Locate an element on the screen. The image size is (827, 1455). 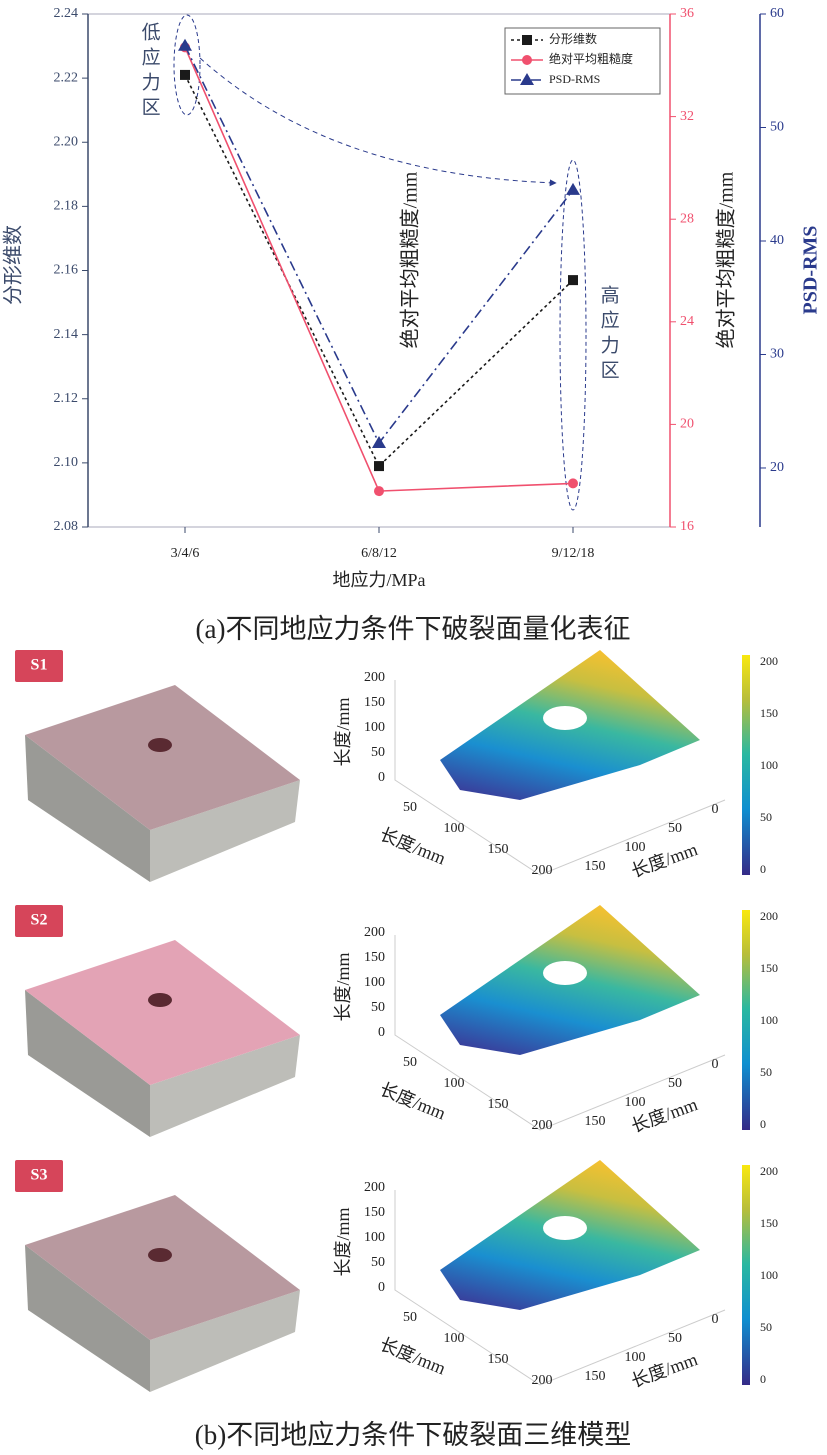
y-tick-label: 2.12 is located at coordinates (66, 398).